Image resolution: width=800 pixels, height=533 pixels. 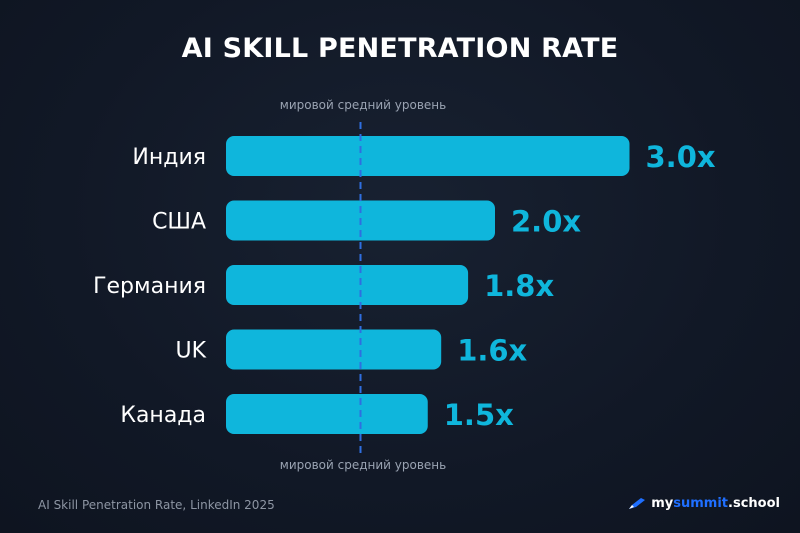 I want to click on category-label: Германия, so click(x=149, y=286).